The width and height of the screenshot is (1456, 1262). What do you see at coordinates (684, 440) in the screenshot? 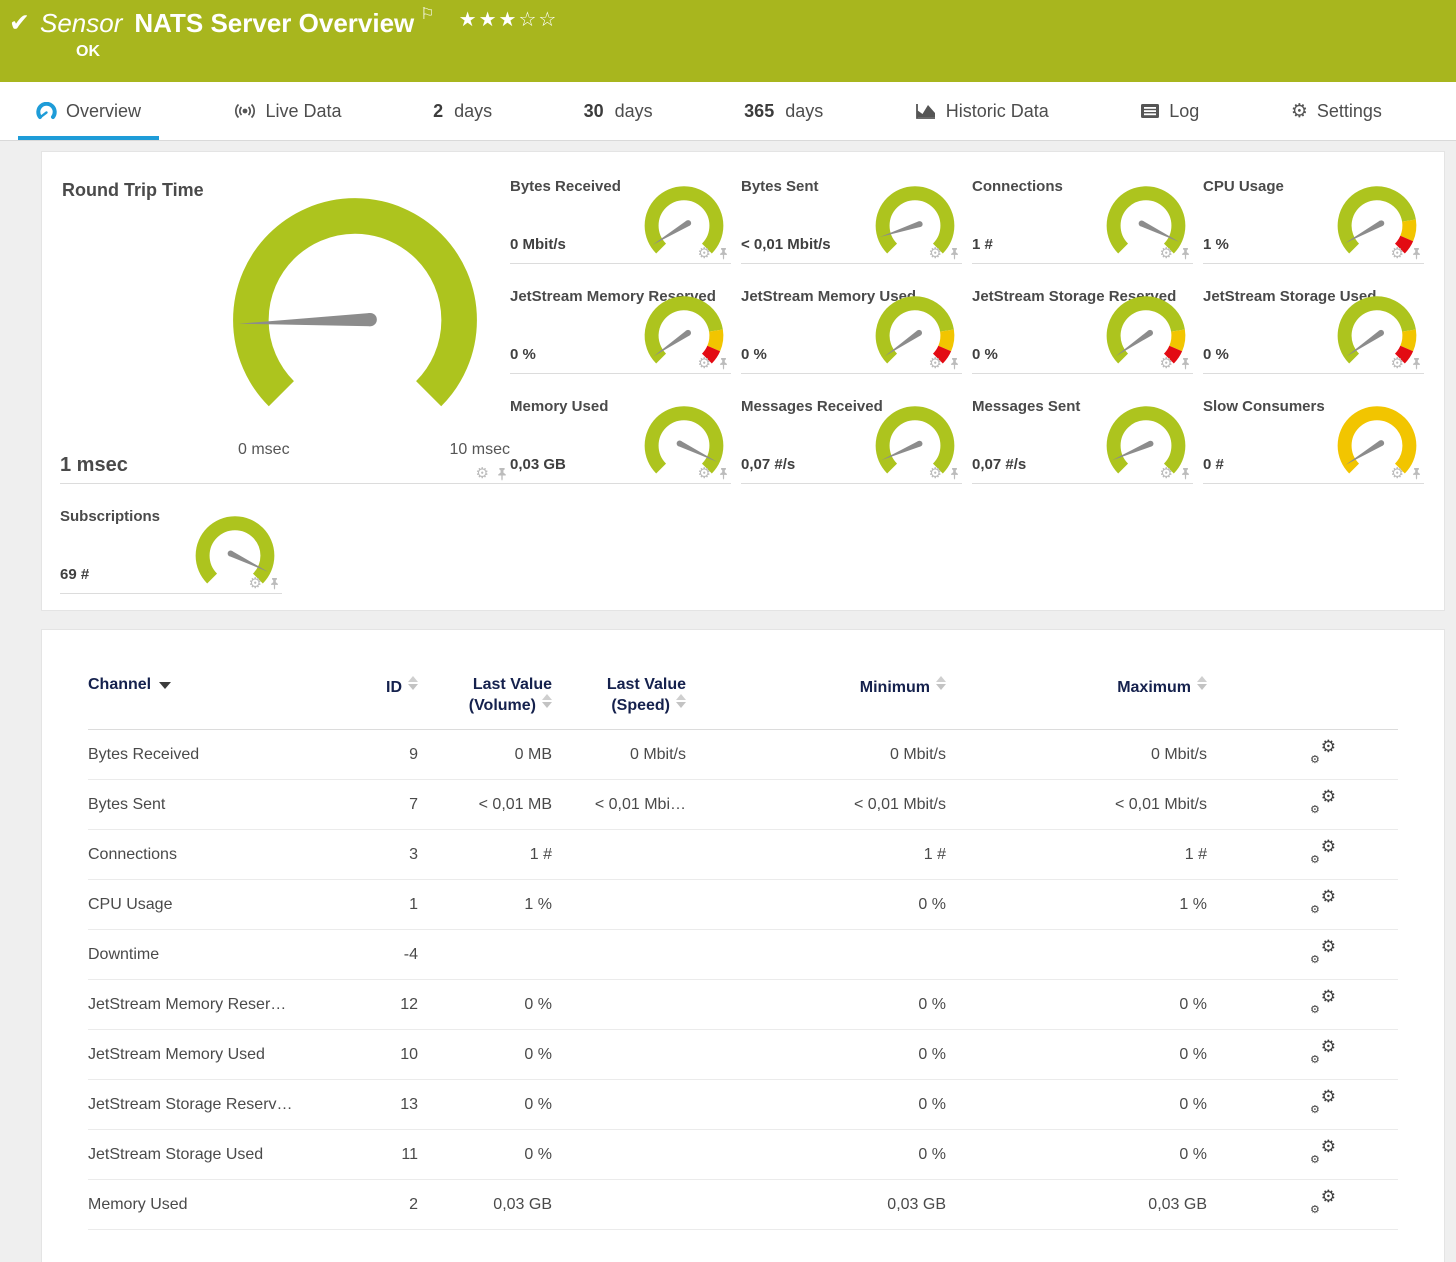
I see `gauge-dial` at bounding box center [684, 440].